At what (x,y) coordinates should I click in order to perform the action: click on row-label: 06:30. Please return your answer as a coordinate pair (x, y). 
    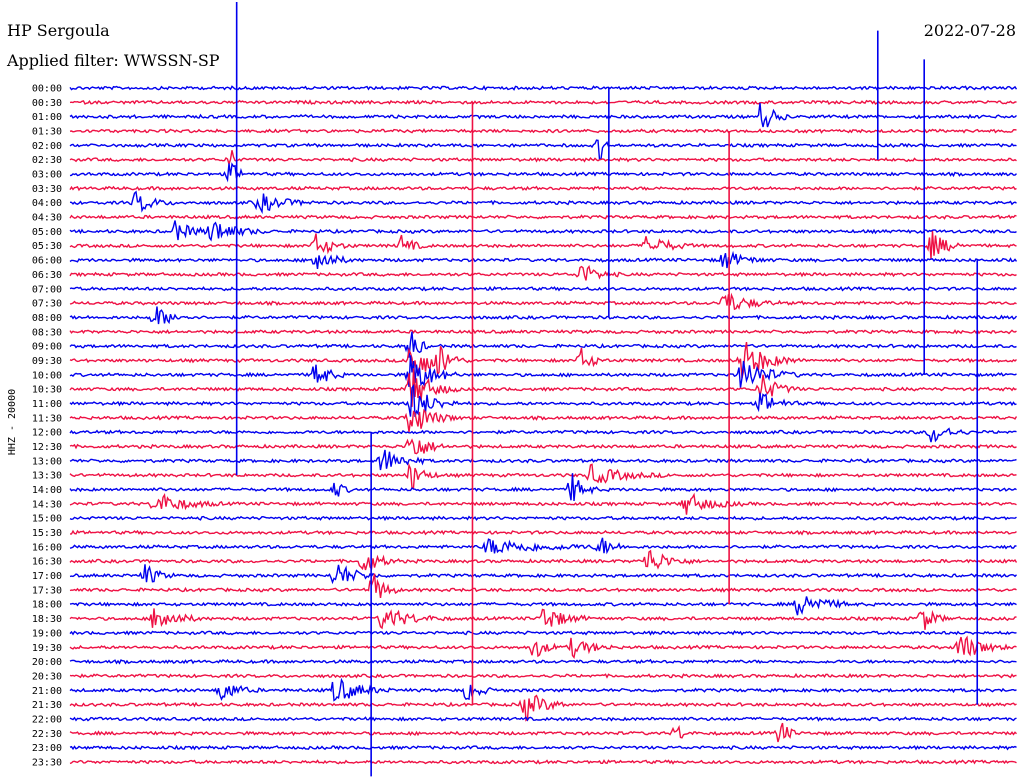
    Looking at the image, I should click on (47, 275).